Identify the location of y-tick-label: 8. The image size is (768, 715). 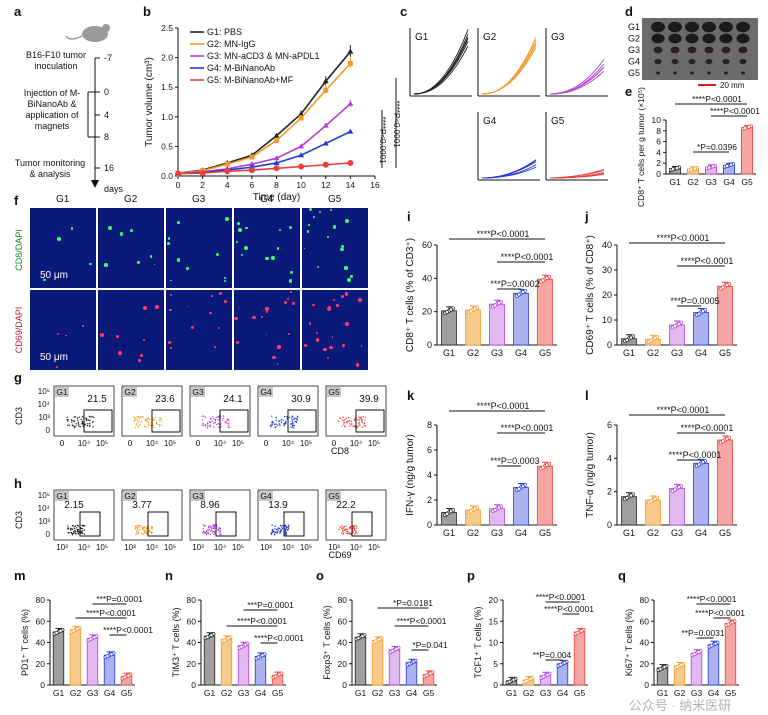
(429, 425).